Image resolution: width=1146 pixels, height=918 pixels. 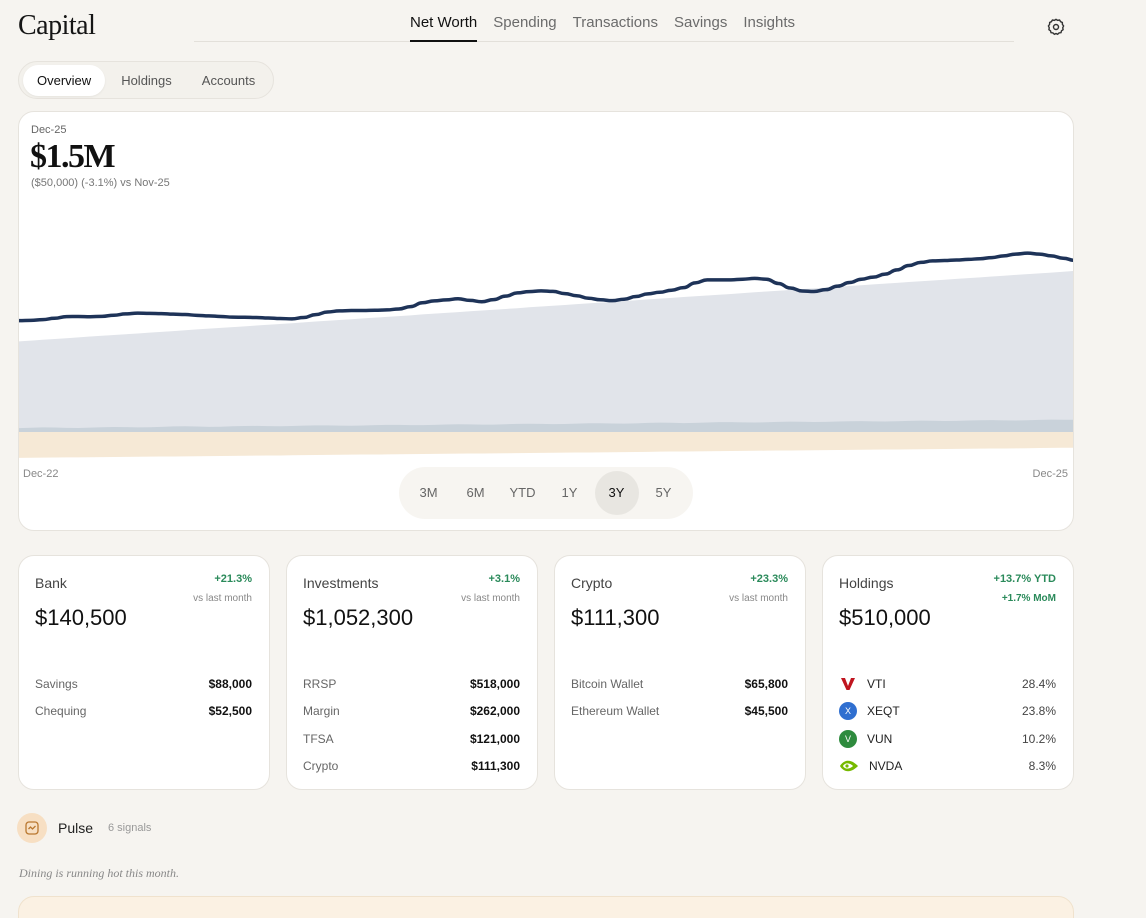 What do you see at coordinates (546, 425) in the screenshot?
I see `bank-crypto-area` at bounding box center [546, 425].